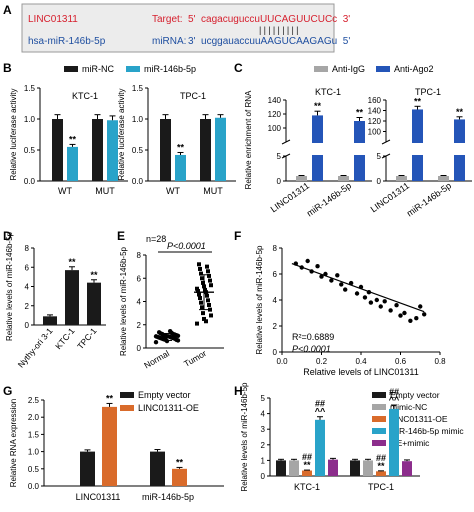 Image resolution: width=474 pixels, height=512 pixels. Describe the element at coordinates (30, 88) in the screenshot. I see `b-ktc1-y-tick-label-3: 1.5` at that location.